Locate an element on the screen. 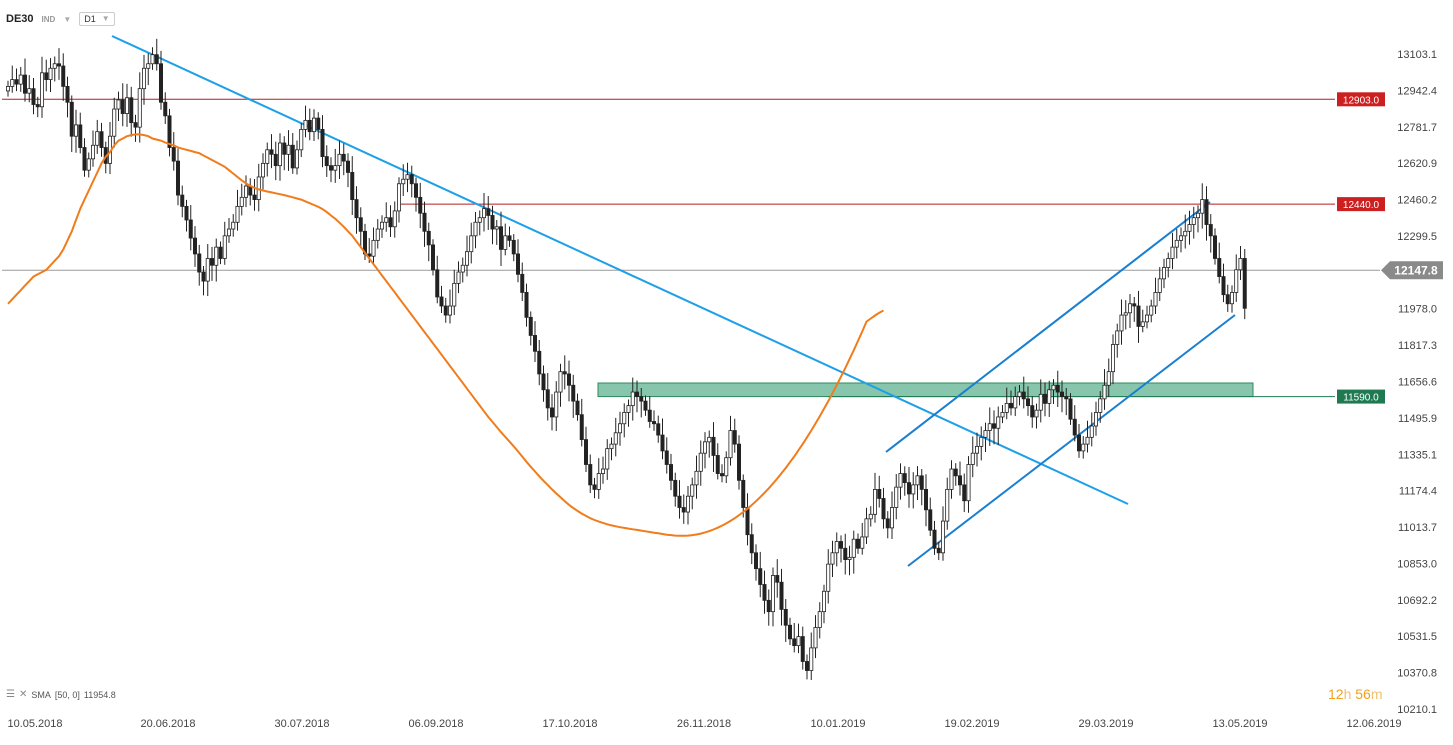 This screenshot has width=1453, height=745. close-icon: ✕ is located at coordinates (23, 694).